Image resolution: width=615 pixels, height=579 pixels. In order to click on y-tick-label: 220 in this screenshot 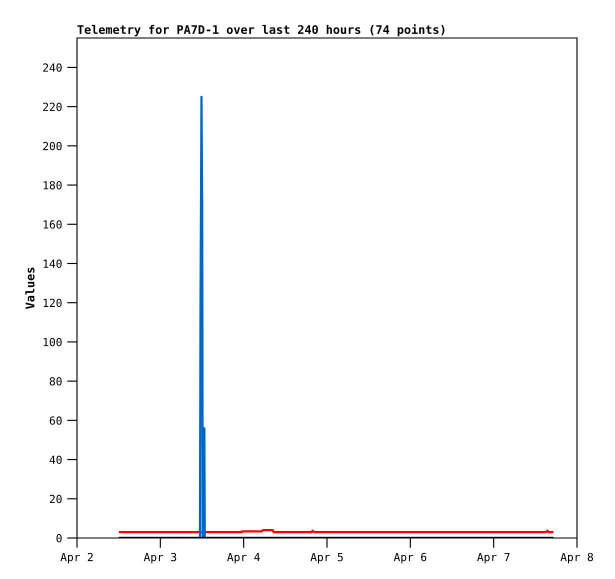, I will do `click(52, 107)`.